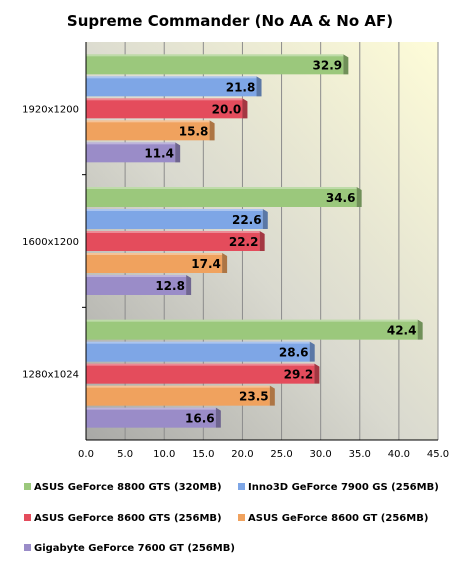 The width and height of the screenshot is (457, 561). I want to click on legend-label: Gigabyte GeForce 7600 GT (256MB), so click(134, 548).